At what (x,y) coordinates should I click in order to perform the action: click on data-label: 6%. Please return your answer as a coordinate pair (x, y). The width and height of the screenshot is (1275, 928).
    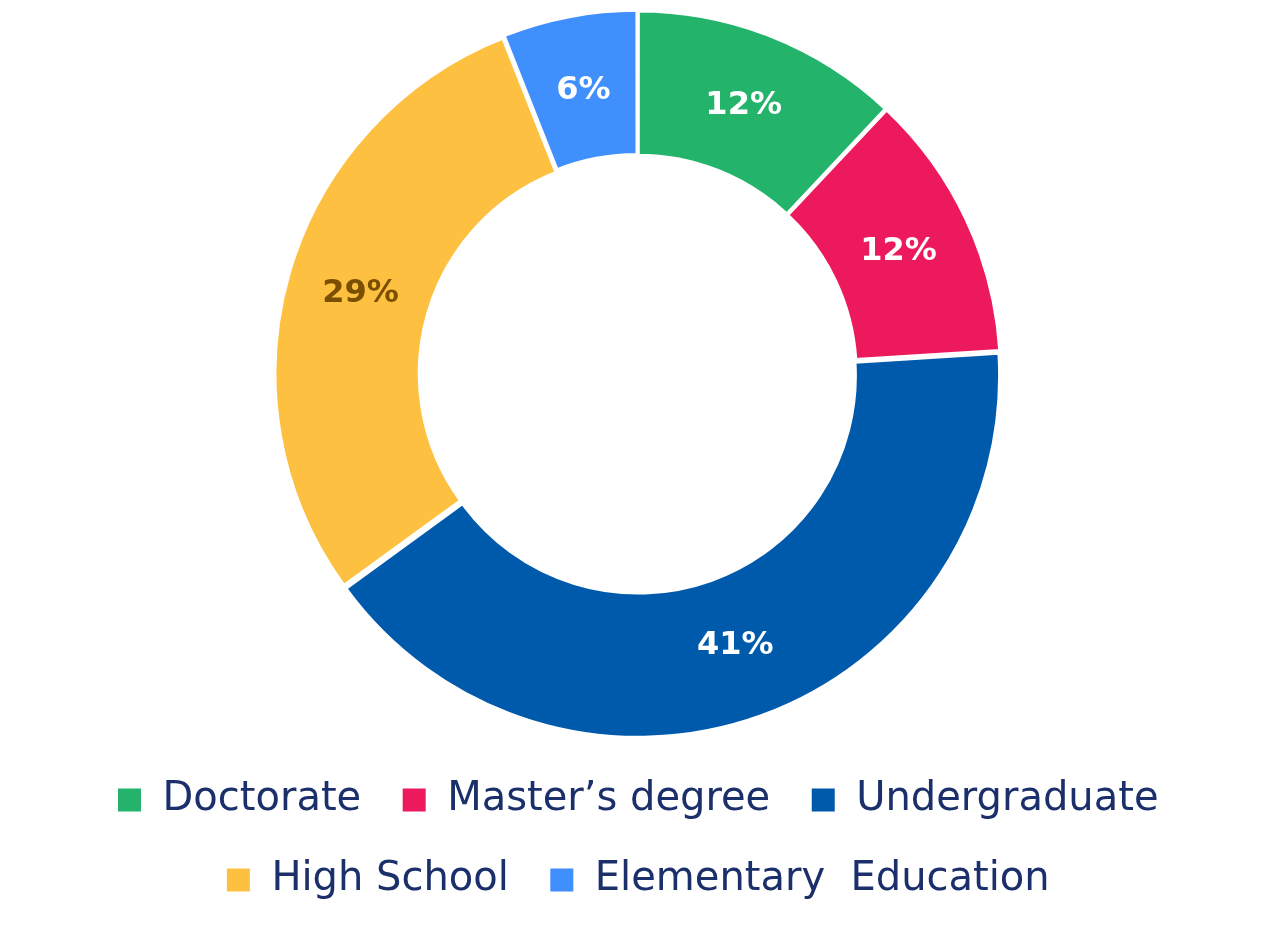
    Looking at the image, I should click on (583, 88).